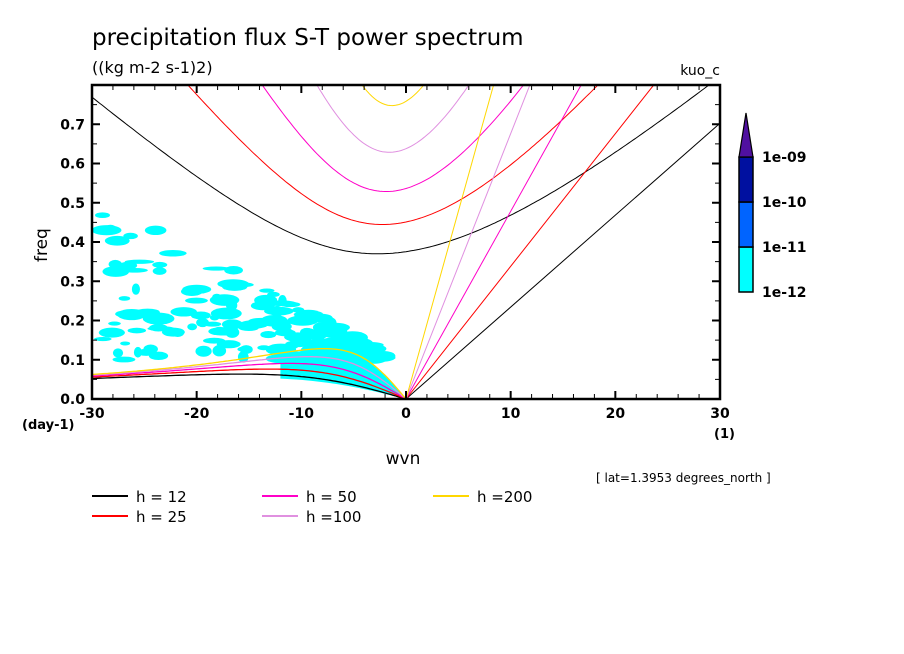 This screenshot has width=904, height=654. I want to click on chart-units: ((kg m-2 s-1)2), so click(152, 67).